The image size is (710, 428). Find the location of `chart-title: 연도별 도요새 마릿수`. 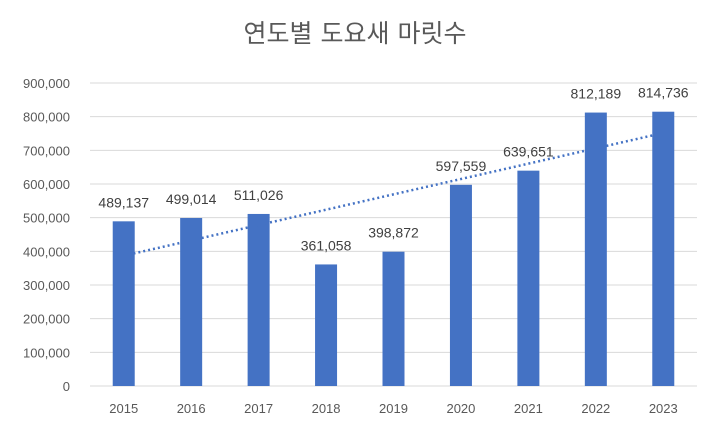

chart-title: 연도별 도요새 마릿수 is located at coordinates (355, 33).